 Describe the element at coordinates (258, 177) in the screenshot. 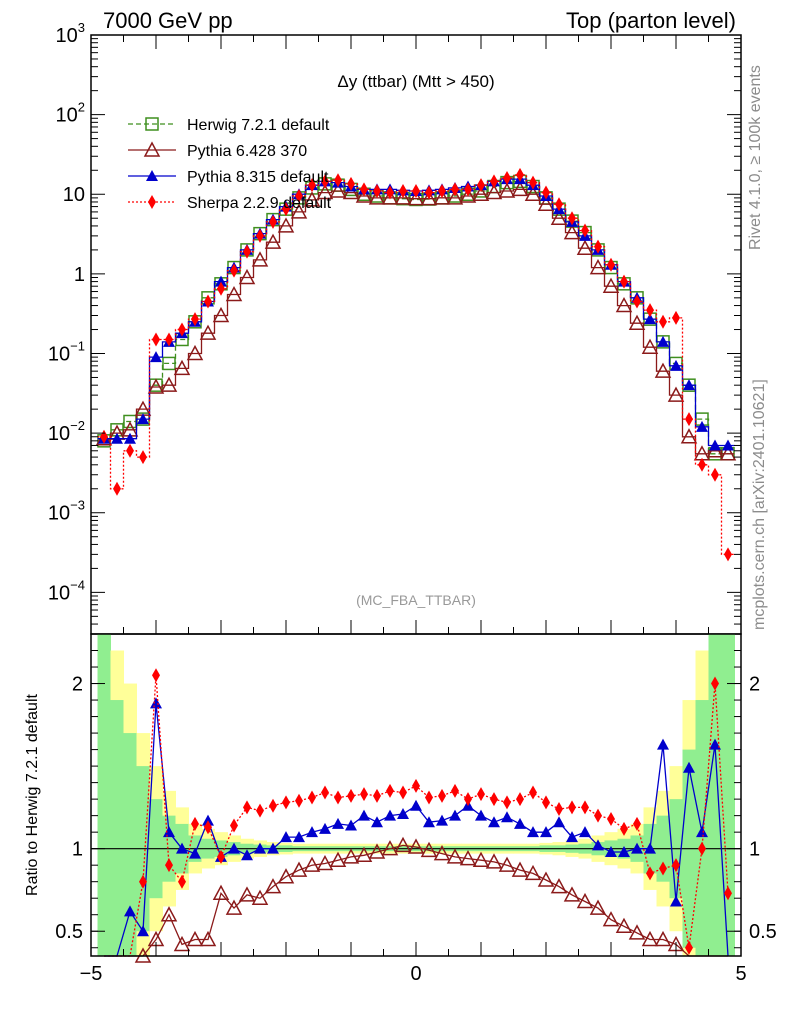

I see `legend-label: Pythia 8.315 default` at that location.